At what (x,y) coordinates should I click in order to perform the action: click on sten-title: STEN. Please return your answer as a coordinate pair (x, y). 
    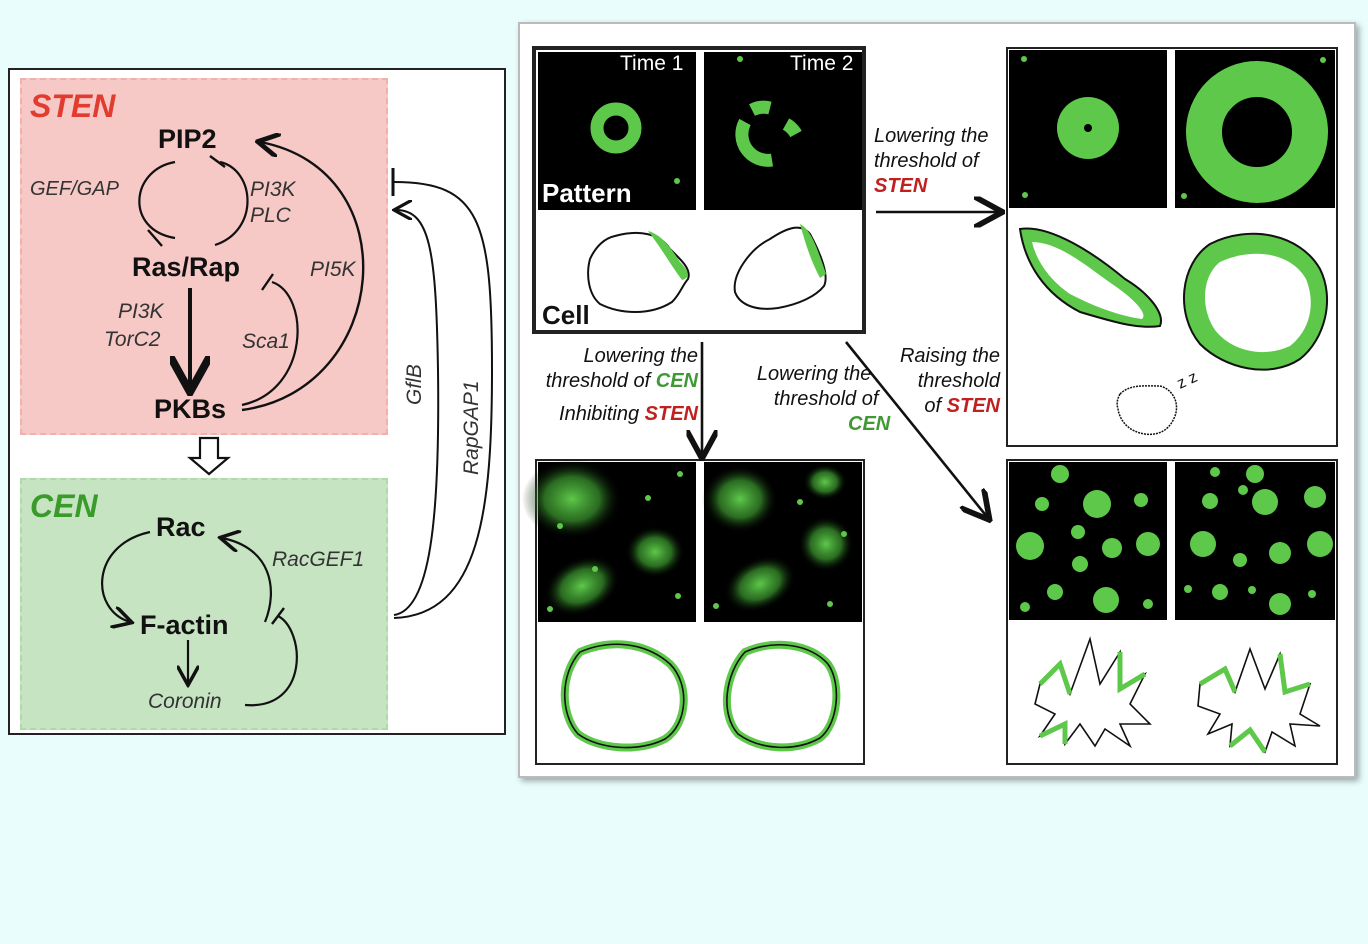
    Looking at the image, I should click on (73, 106).